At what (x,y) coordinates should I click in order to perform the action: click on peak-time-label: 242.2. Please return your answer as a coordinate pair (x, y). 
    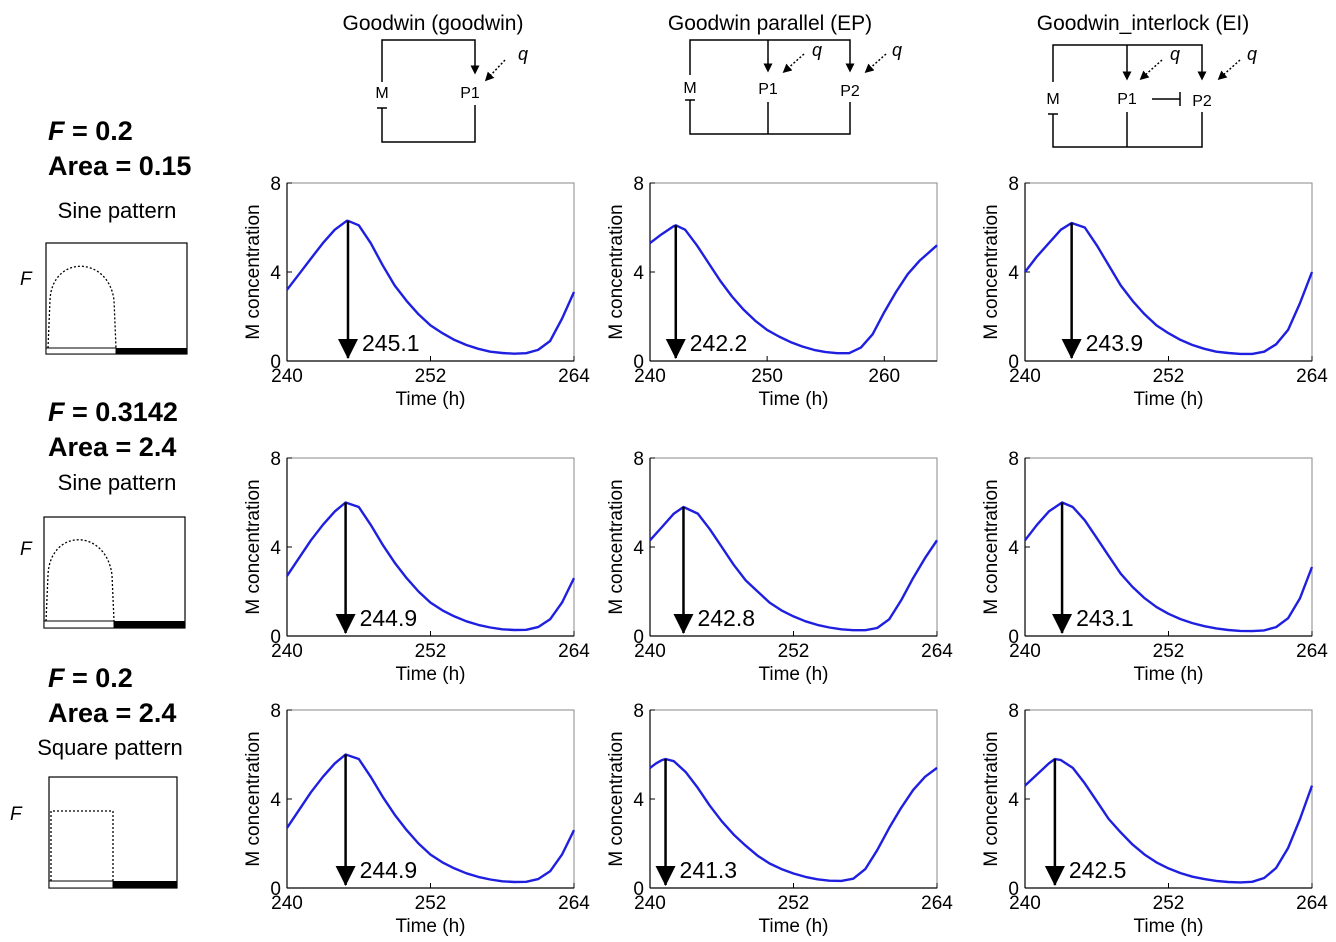
    Looking at the image, I should click on (719, 343).